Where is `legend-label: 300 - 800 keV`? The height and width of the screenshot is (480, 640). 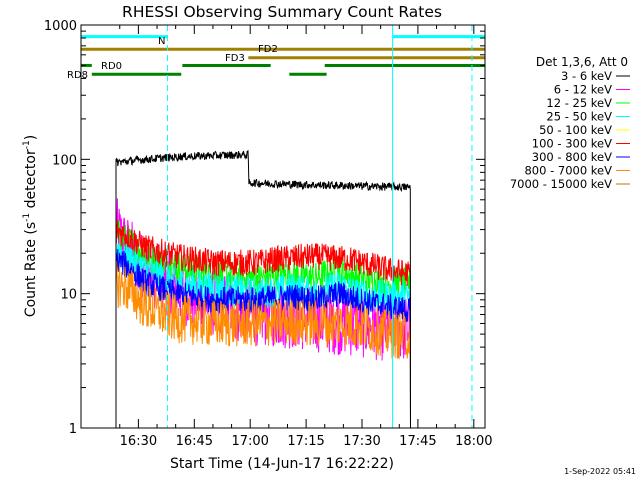 legend-label: 300 - 800 keV is located at coordinates (572, 157).